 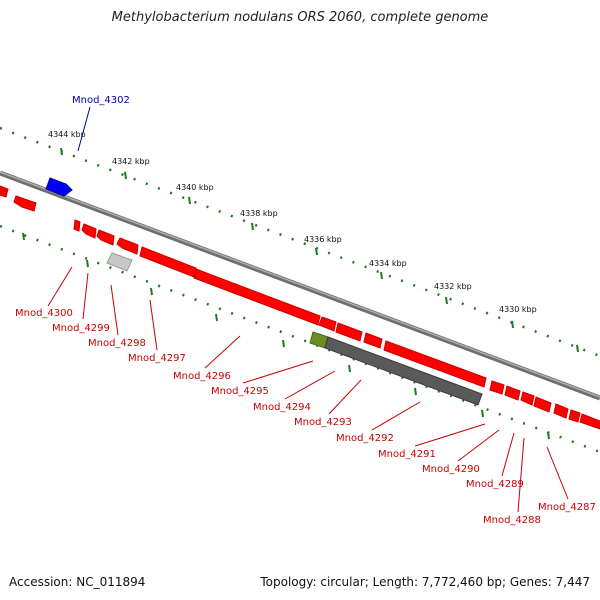 What do you see at coordinates (567, 507) in the screenshot?
I see `gene-label-mnod-4287: Mnod_4287` at bounding box center [567, 507].